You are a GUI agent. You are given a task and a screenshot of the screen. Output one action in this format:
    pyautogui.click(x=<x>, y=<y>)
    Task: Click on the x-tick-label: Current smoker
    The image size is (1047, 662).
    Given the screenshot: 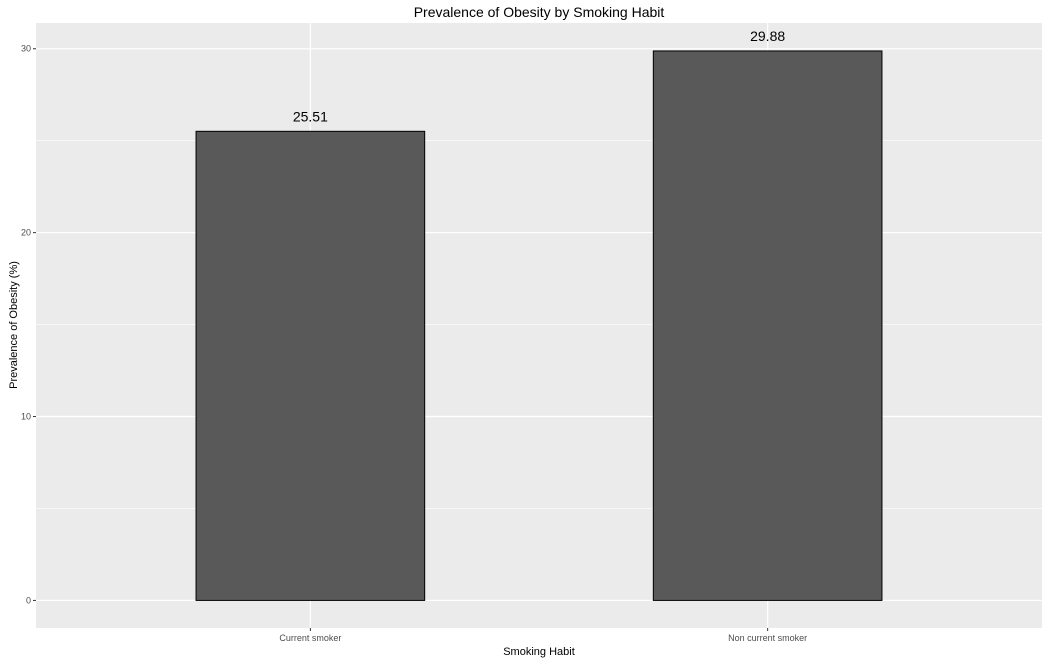 What is the action you would take?
    pyautogui.click(x=310, y=638)
    